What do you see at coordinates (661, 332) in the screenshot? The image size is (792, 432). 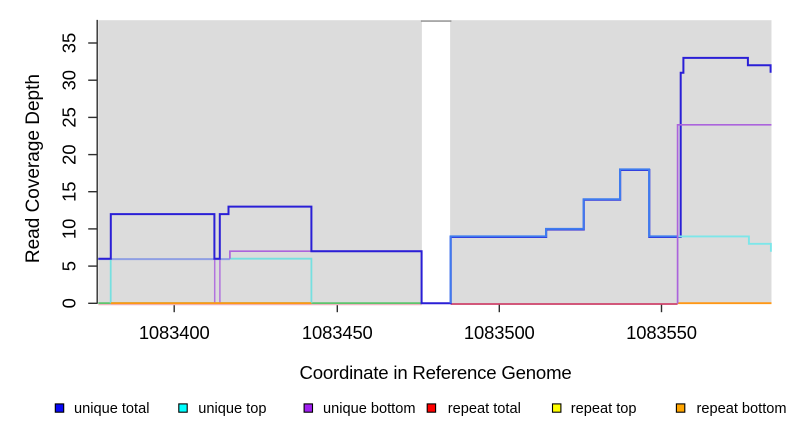 I see `svg-text: 1083550` at bounding box center [661, 332].